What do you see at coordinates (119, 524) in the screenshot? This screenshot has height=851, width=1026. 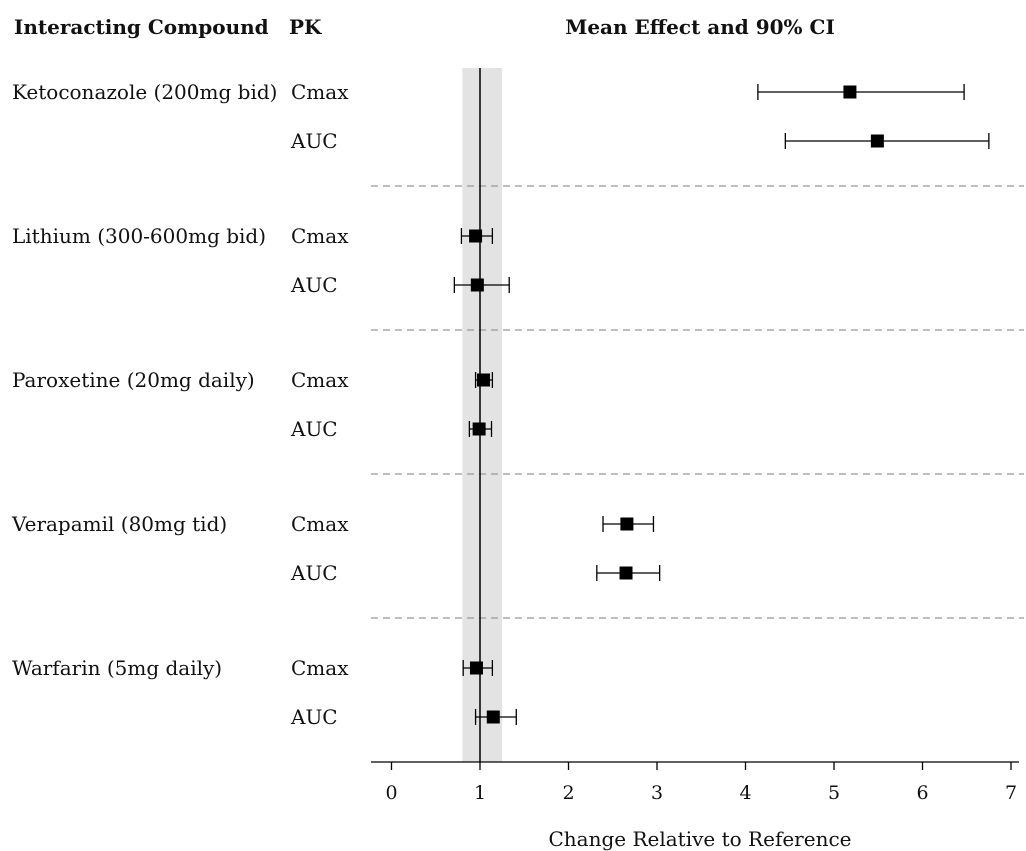 I see `compound-label: Verapamil (80mg tid)` at bounding box center [119, 524].